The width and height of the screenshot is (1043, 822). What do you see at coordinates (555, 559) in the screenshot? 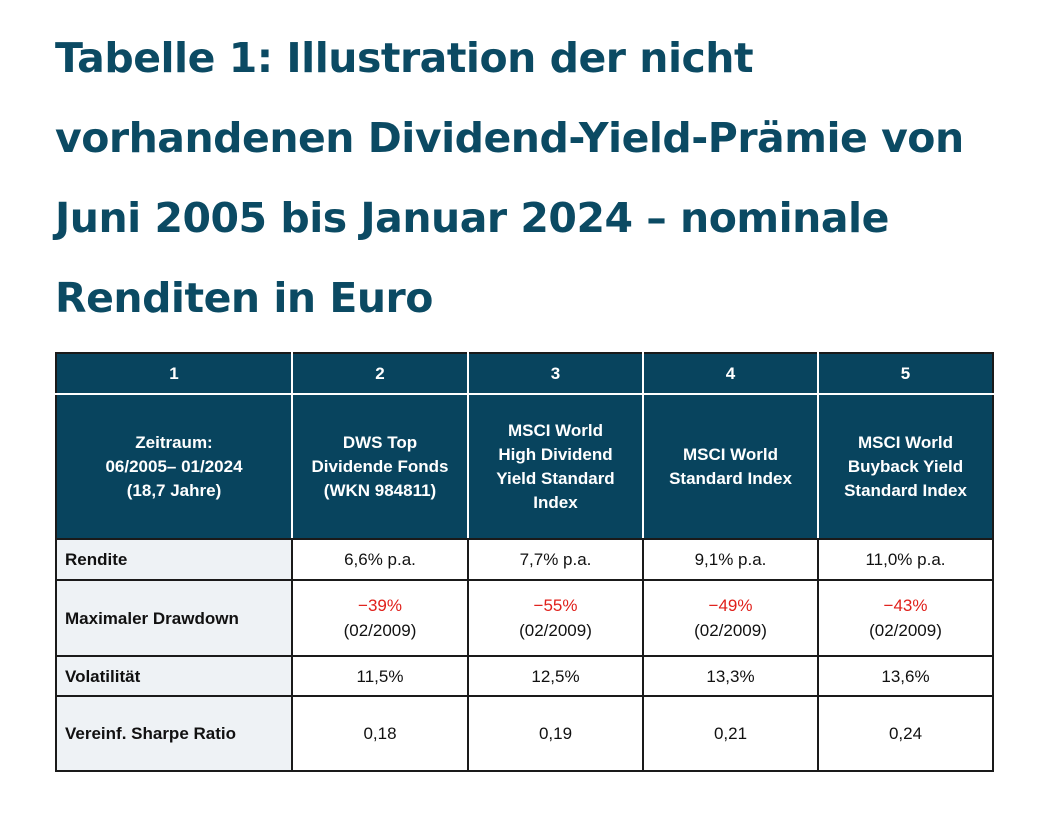
I see `cell: 7,7% p.a.` at bounding box center [555, 559].